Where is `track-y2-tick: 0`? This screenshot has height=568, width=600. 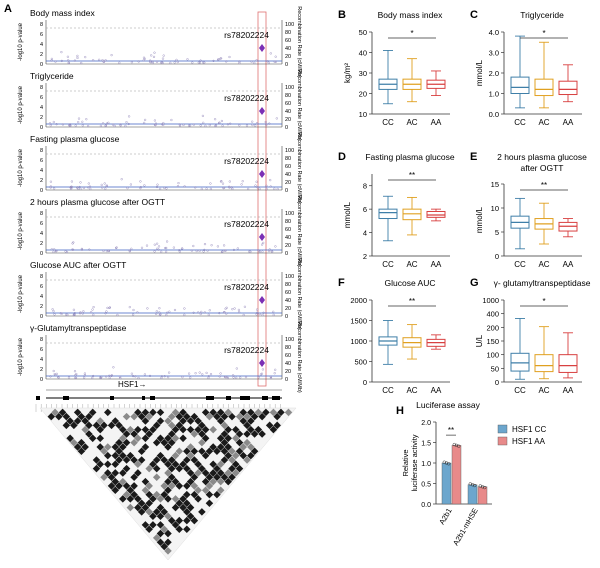 track-y2-tick: 0 is located at coordinates (286, 191).